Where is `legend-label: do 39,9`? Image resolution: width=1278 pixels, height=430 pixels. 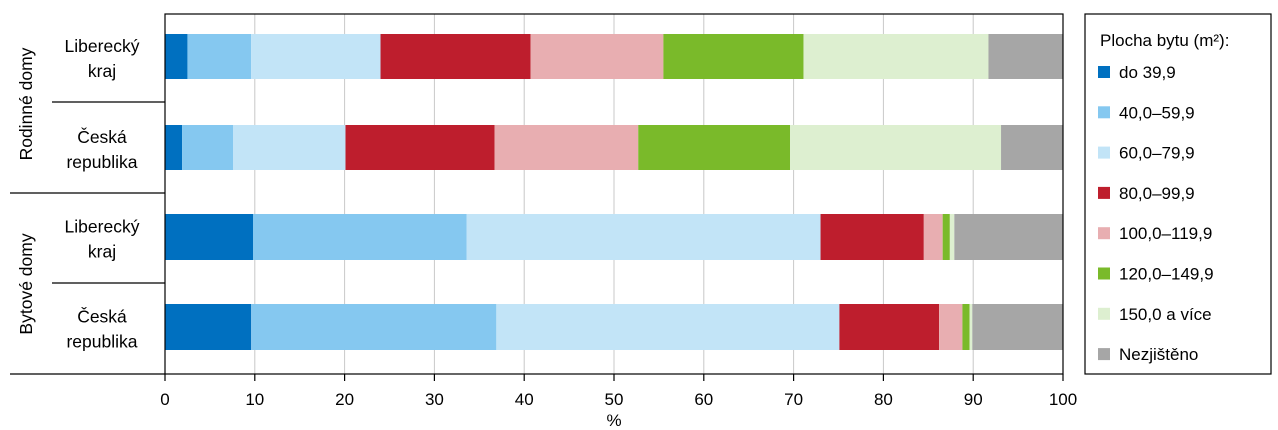 legend-label: do 39,9 is located at coordinates (1147, 72).